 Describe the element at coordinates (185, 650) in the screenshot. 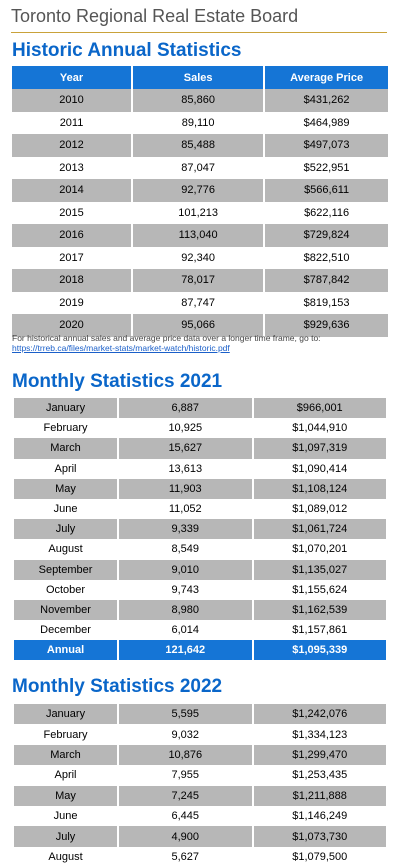

I see `annual-sales: 121,642` at that location.